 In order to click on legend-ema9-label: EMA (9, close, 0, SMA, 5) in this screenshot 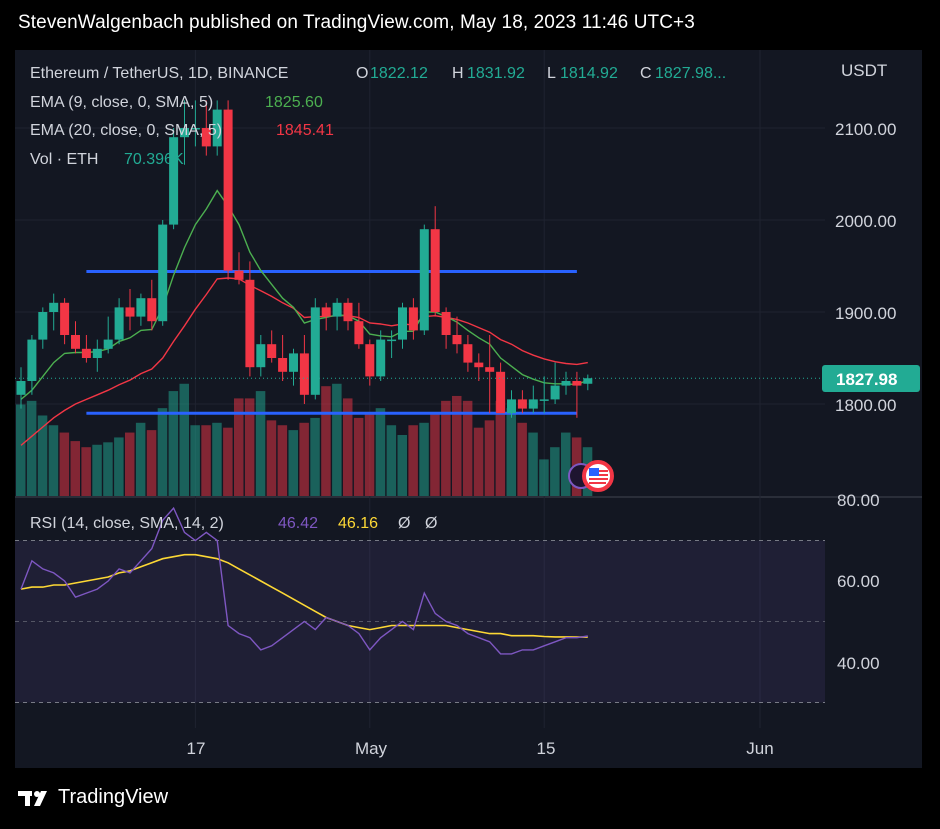, I will do `click(121, 102)`.